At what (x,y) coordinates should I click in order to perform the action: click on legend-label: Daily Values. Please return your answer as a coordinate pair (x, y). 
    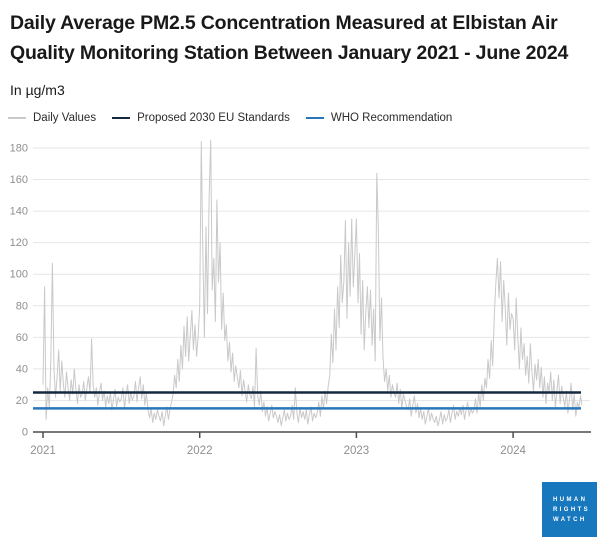
    Looking at the image, I should click on (65, 118).